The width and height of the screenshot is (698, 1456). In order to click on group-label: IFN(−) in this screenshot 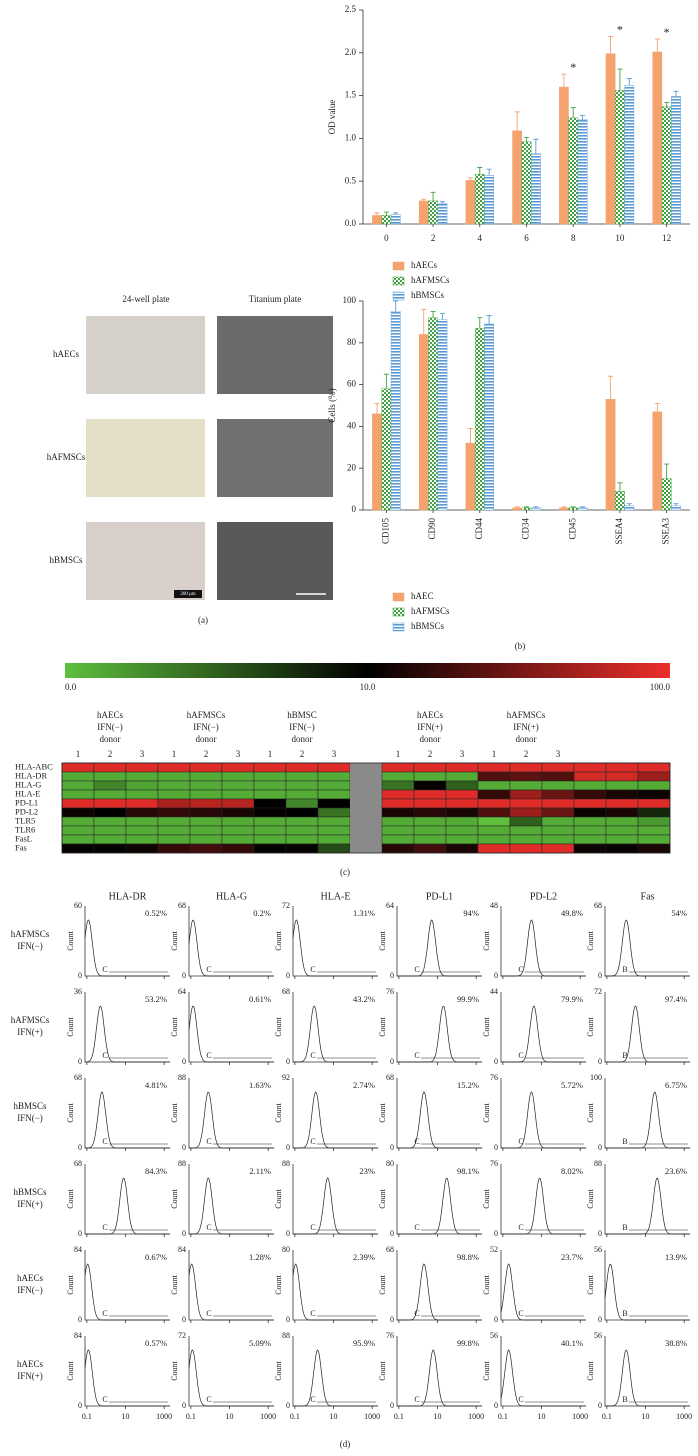, I will do `click(110, 727)`.